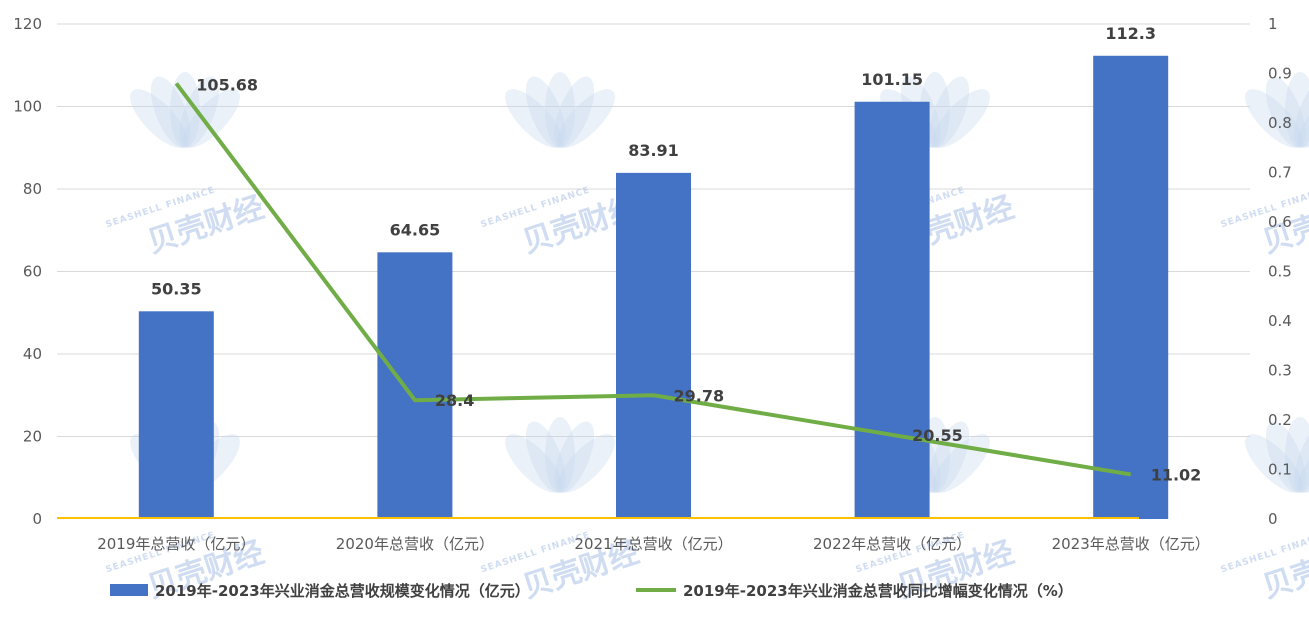 This screenshot has width=1309, height=623. I want to click on left-tick-label: 100, so click(27, 107).